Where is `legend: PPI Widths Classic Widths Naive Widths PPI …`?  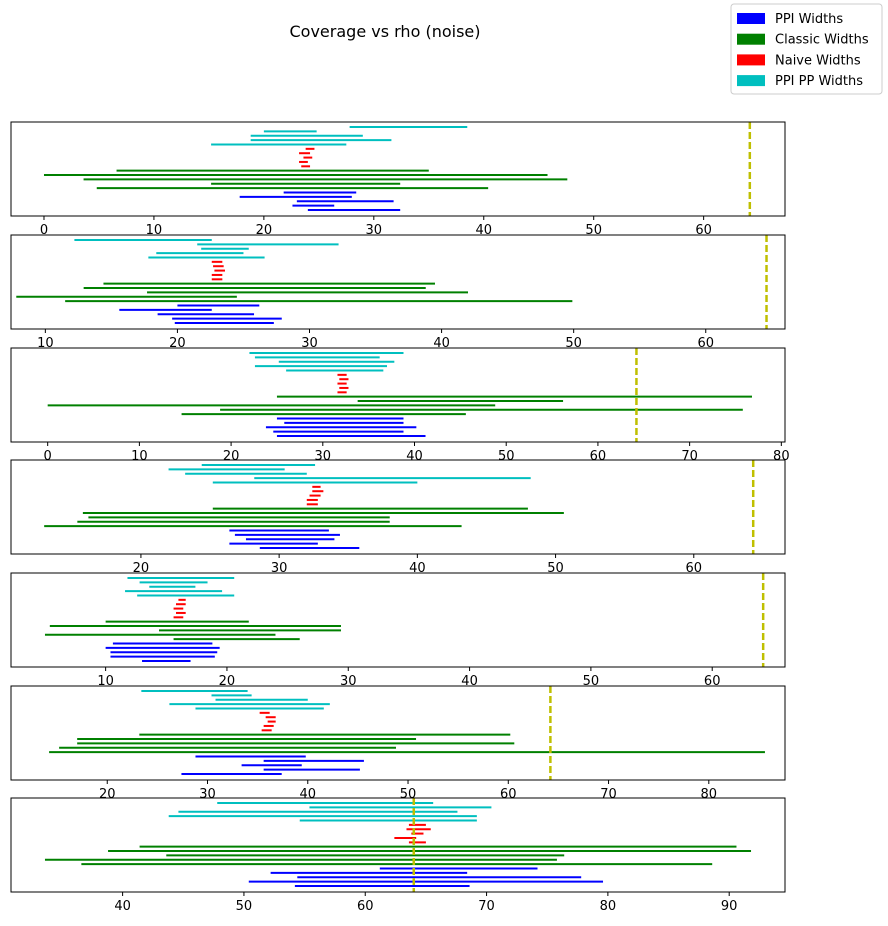 legend: PPI Widths Classic Widths Naive Widths PPI … is located at coordinates (806, 49).